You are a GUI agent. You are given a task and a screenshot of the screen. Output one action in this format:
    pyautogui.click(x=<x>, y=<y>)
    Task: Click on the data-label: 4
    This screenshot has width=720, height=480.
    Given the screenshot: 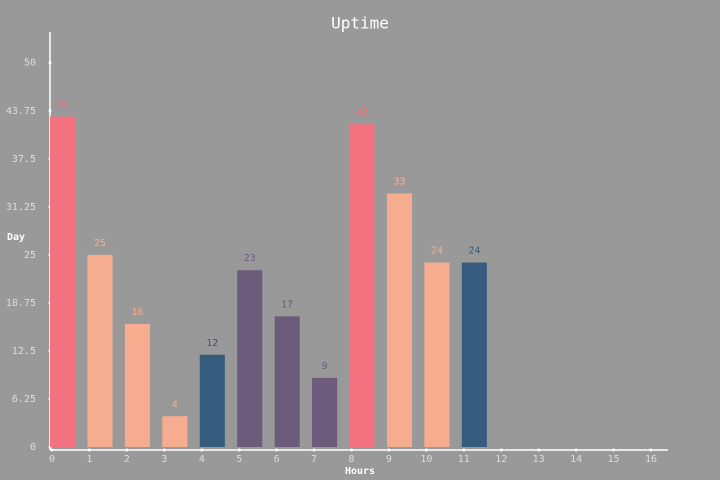 What is the action you would take?
    pyautogui.click(x=175, y=404)
    